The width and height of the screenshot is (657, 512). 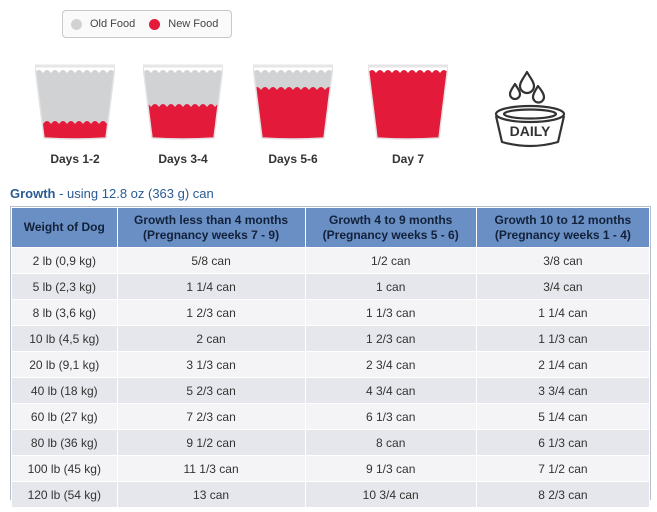 What do you see at coordinates (530, 131) in the screenshot?
I see `daily-label: DAILY` at bounding box center [530, 131].